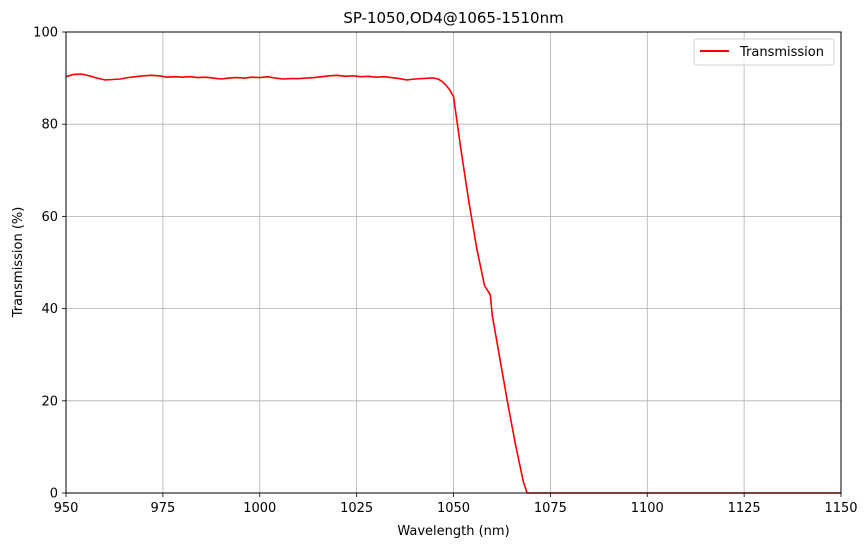  Describe the element at coordinates (356, 508) in the screenshot. I see `x-tick-label: 1025` at that location.